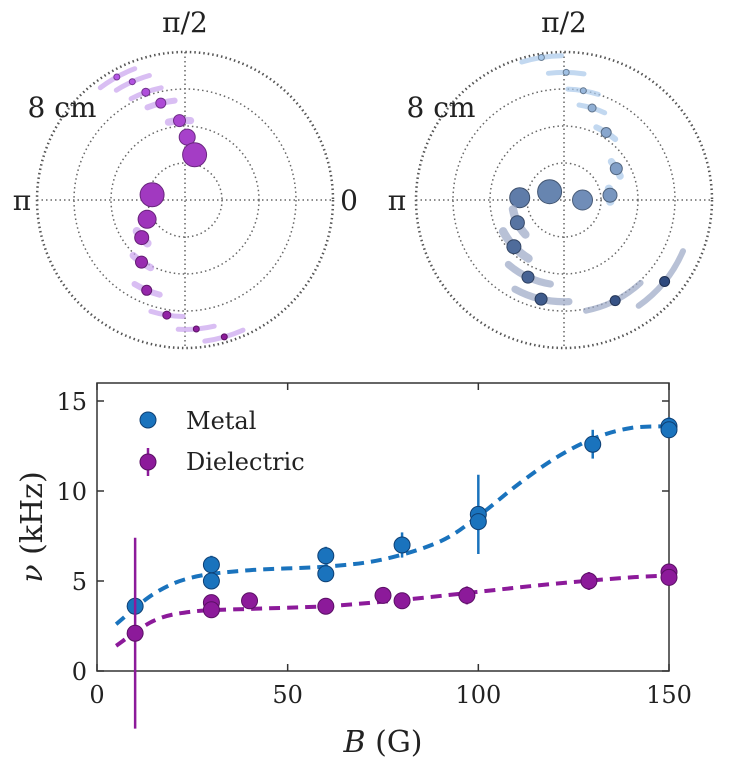 This screenshot has height=774, width=744. What do you see at coordinates (148, 462) in the screenshot?
I see `legend-marker-dielectric` at bounding box center [148, 462].